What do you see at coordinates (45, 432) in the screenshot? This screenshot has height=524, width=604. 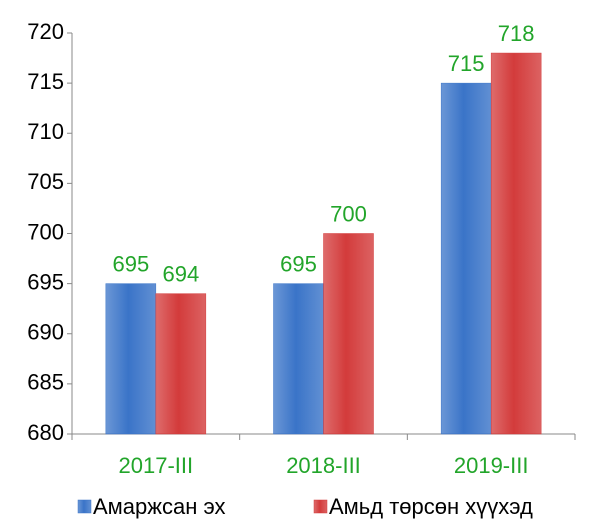 I see `y-tick-label: 680` at bounding box center [45, 432].